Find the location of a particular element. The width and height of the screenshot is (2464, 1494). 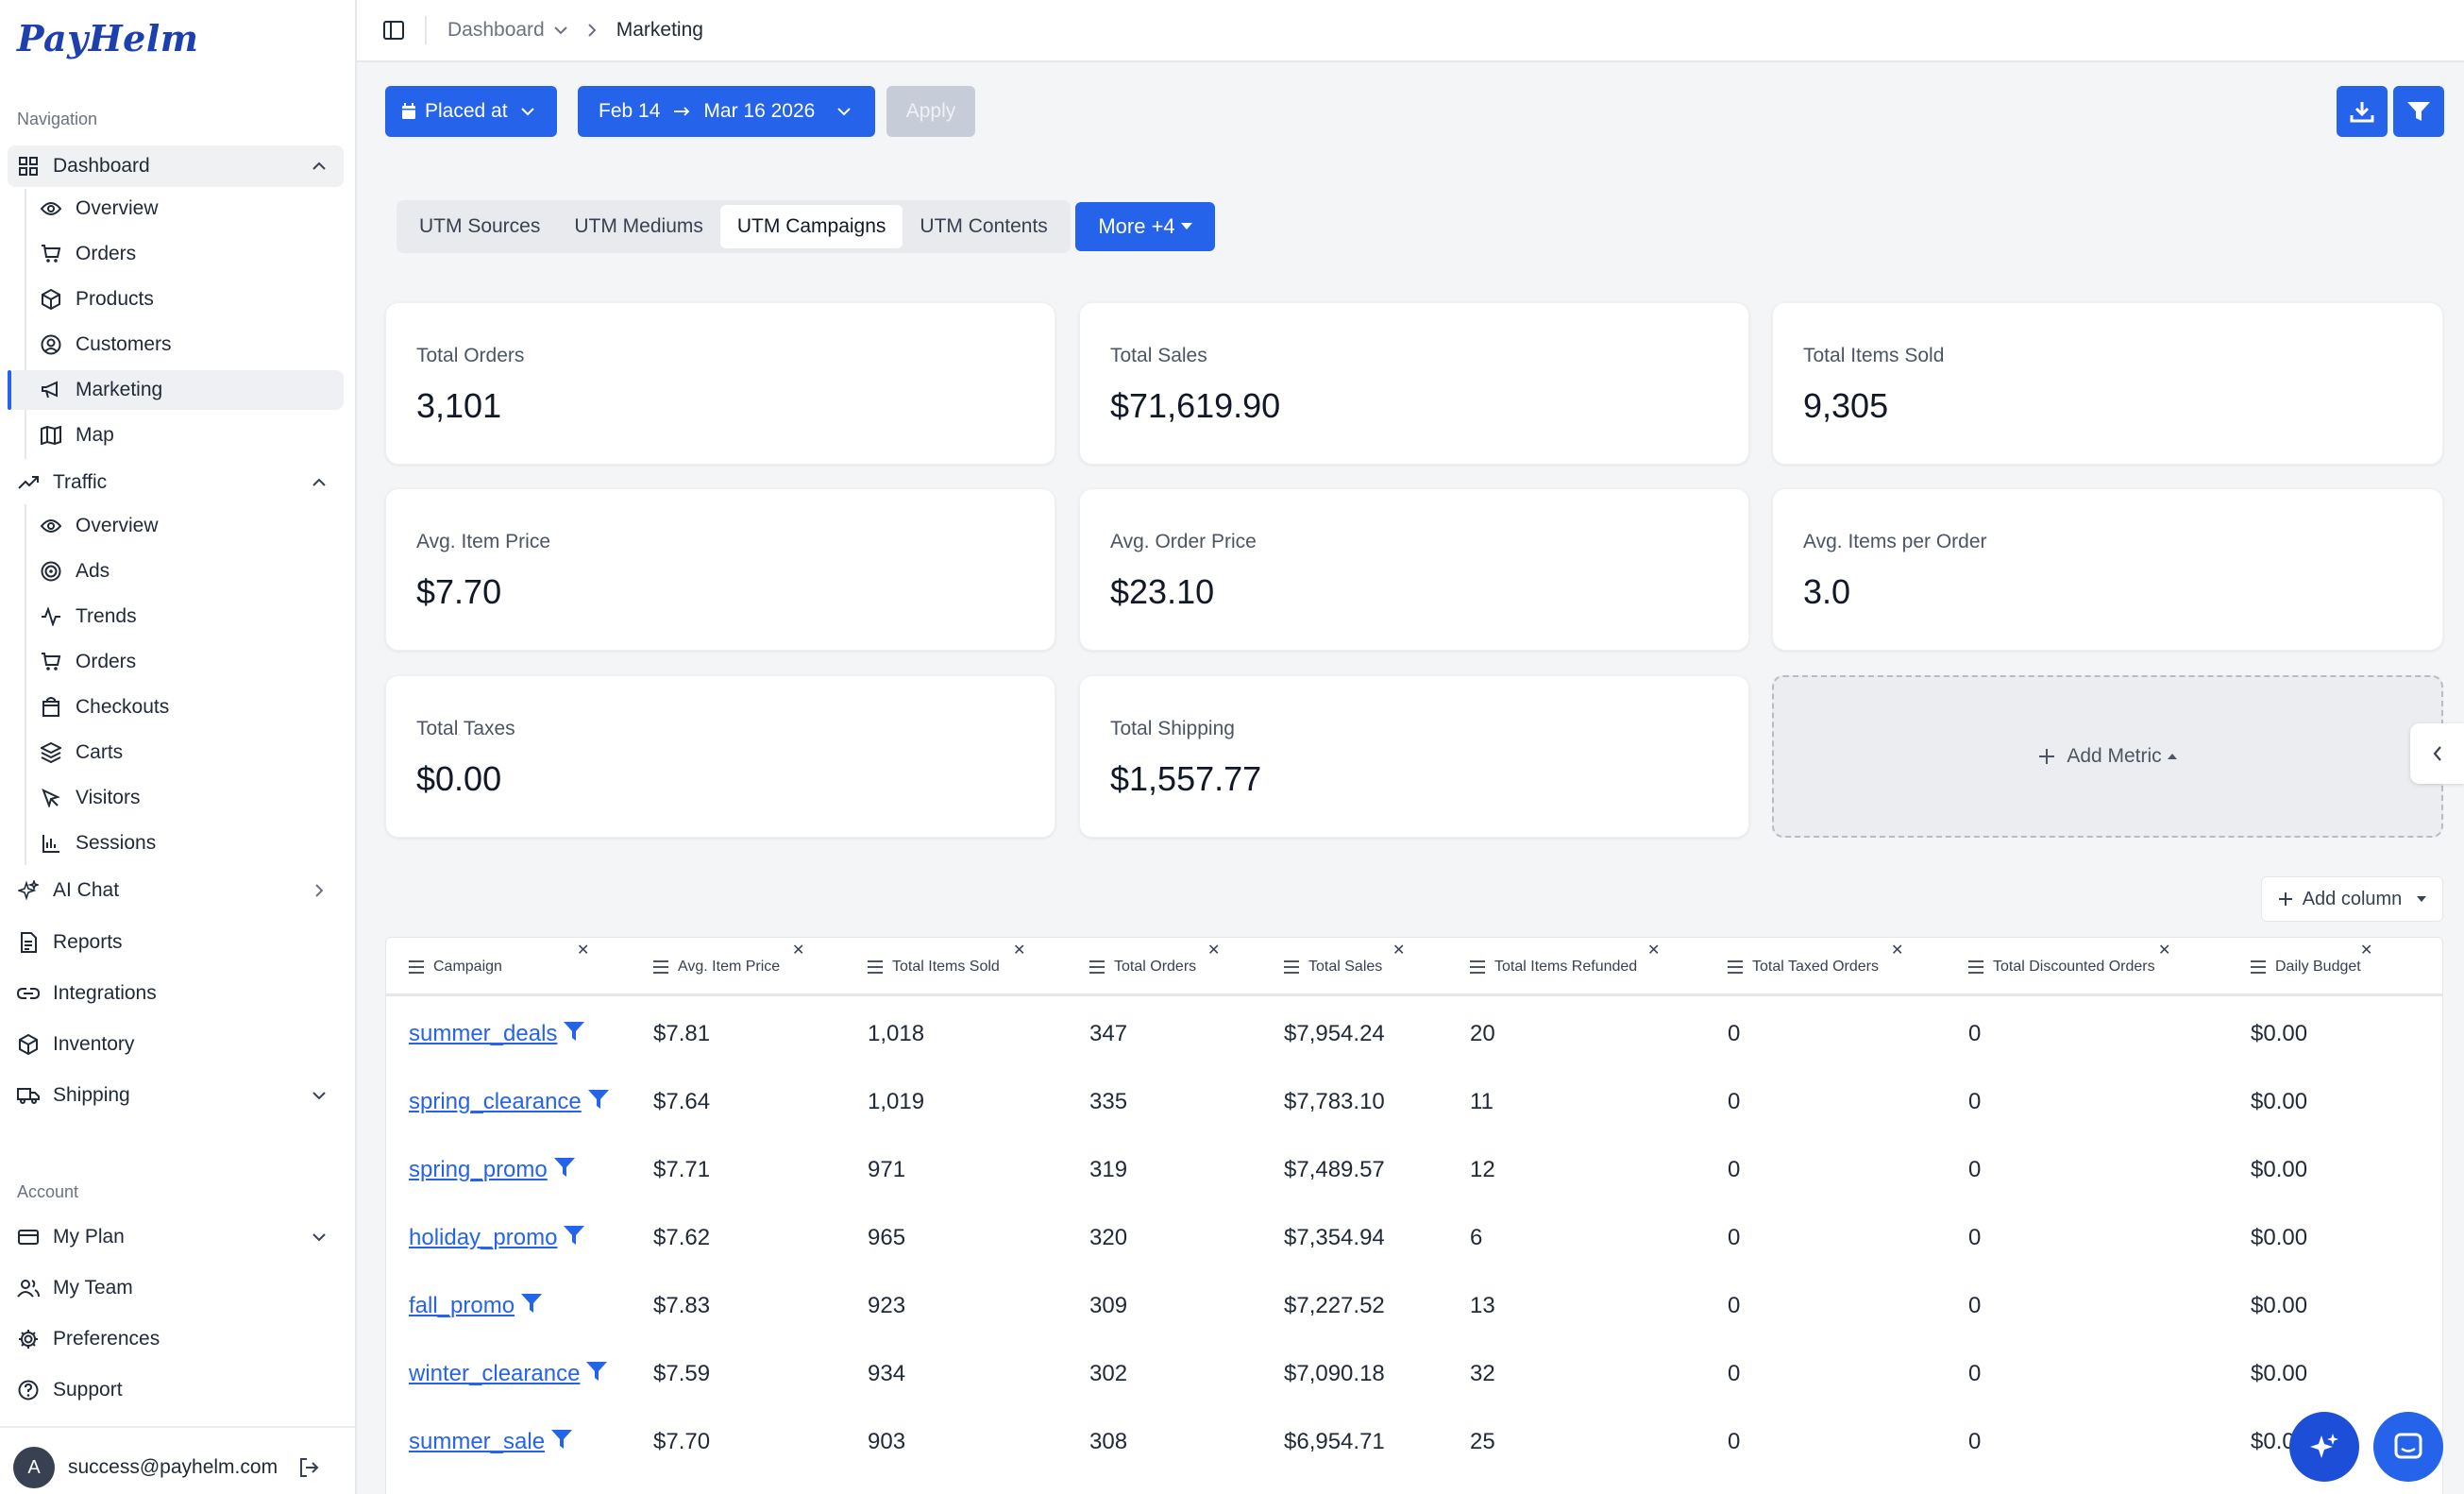

apply-button: Apply is located at coordinates (930, 112).